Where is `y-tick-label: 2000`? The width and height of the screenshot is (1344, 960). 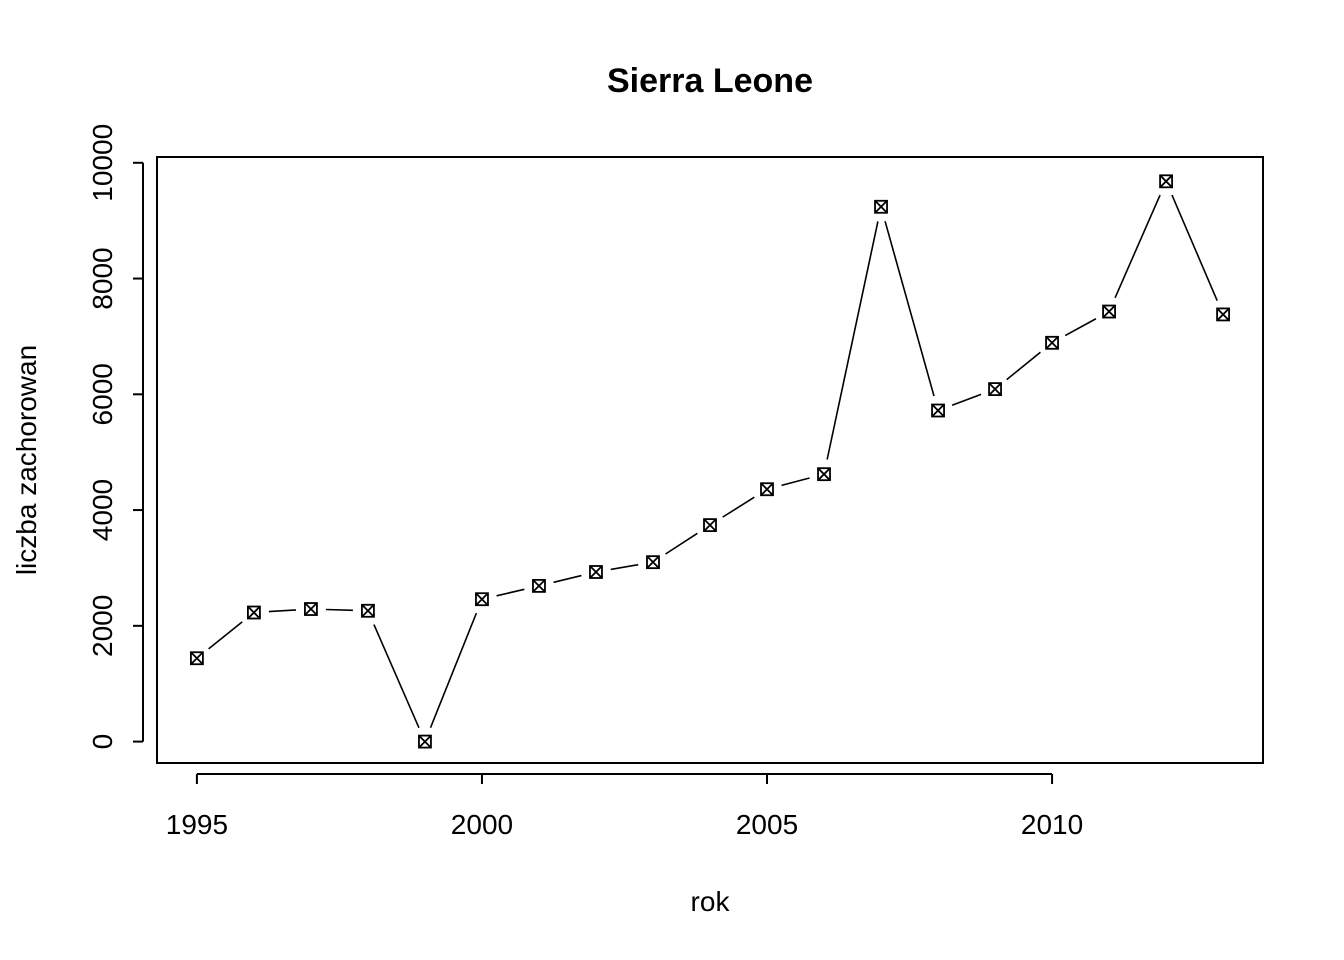
y-tick-label: 2000 is located at coordinates (102, 626).